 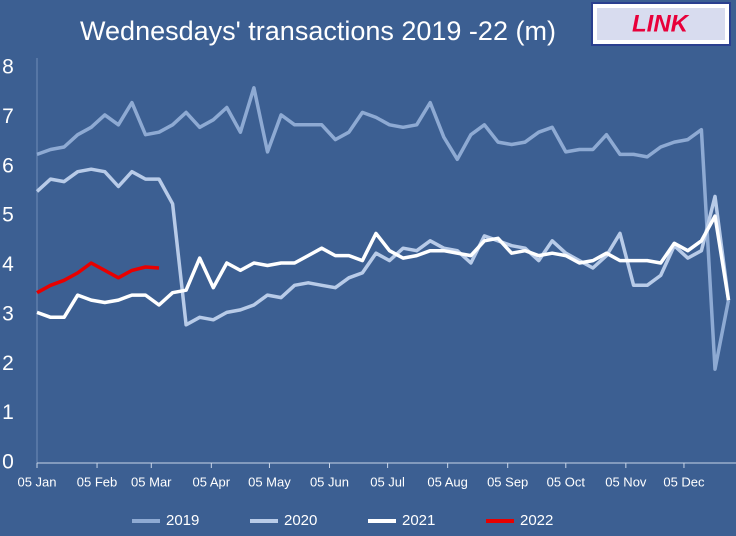 I want to click on y-tick-label: 7, so click(x=8, y=116).